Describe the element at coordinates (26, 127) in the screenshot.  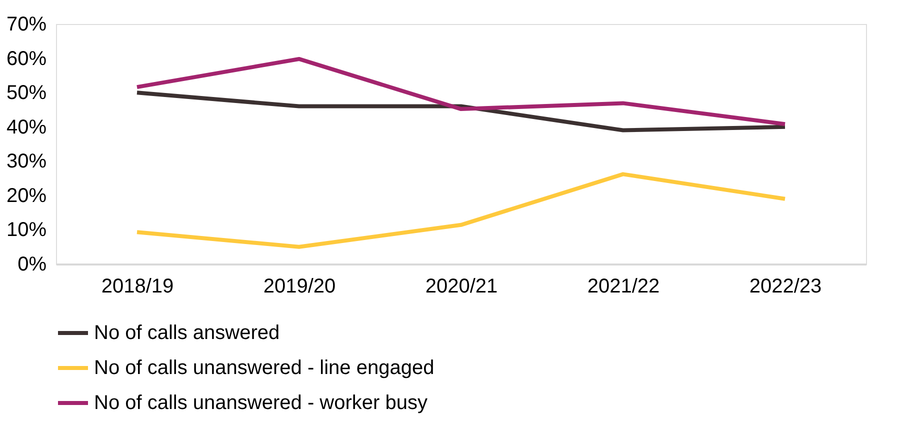
I see `y-tick-label: 40%` at that location.